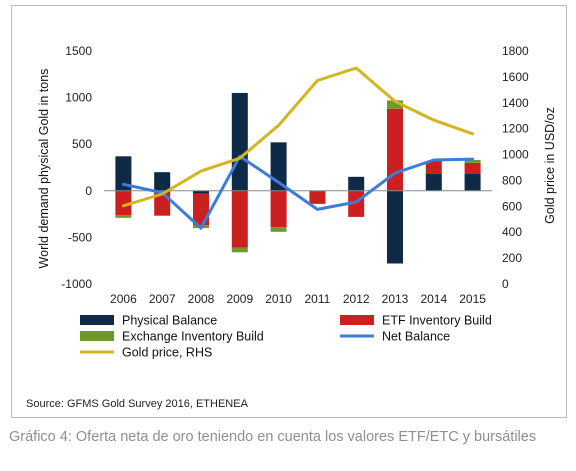 Image resolution: width=576 pixels, height=471 pixels. What do you see at coordinates (437, 321) in the screenshot?
I see `legend-label-etf-inventory-build: ETF Inventory Build` at bounding box center [437, 321].